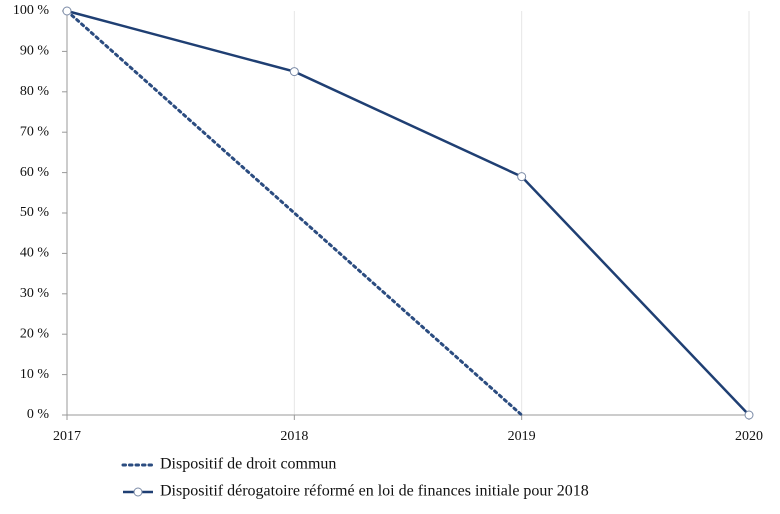  What do you see at coordinates (35, 333) in the screenshot?
I see `y-tick-label: 20 %` at bounding box center [35, 333].